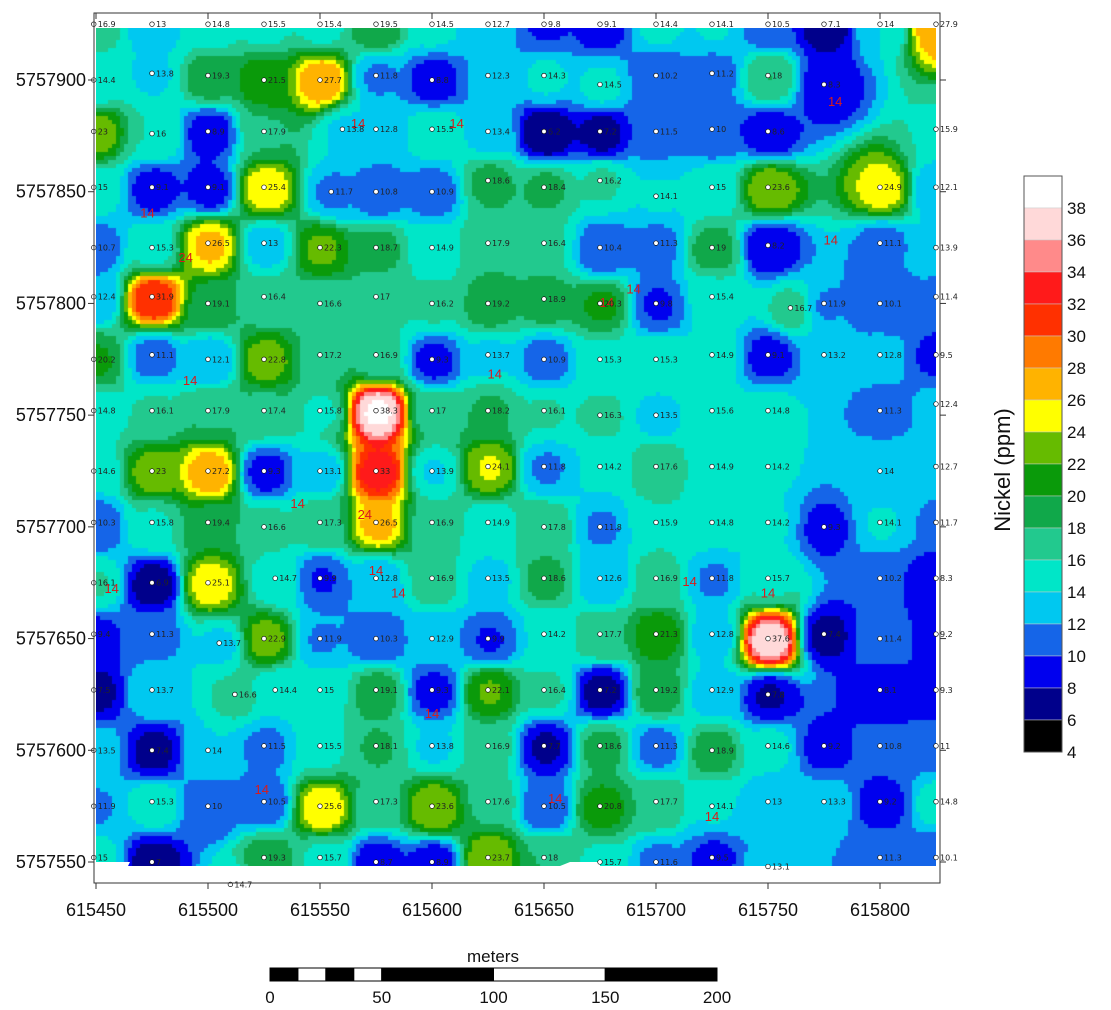  I want to click on sample-value-label: 15.7, so click(333, 858).